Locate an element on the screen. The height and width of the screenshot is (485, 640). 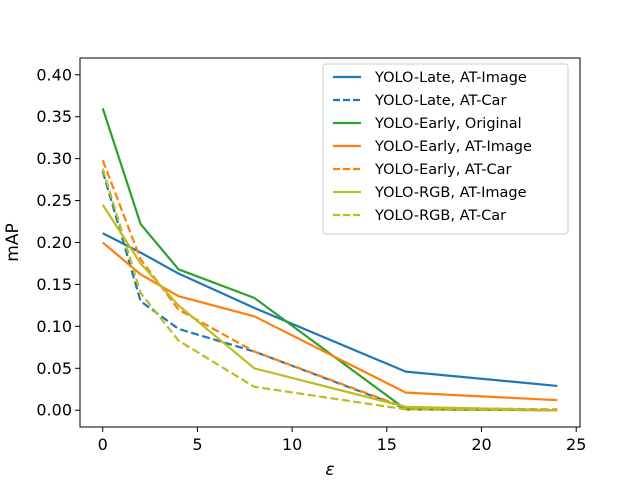
y-tick-label: 0.10 is located at coordinates (54, 326).